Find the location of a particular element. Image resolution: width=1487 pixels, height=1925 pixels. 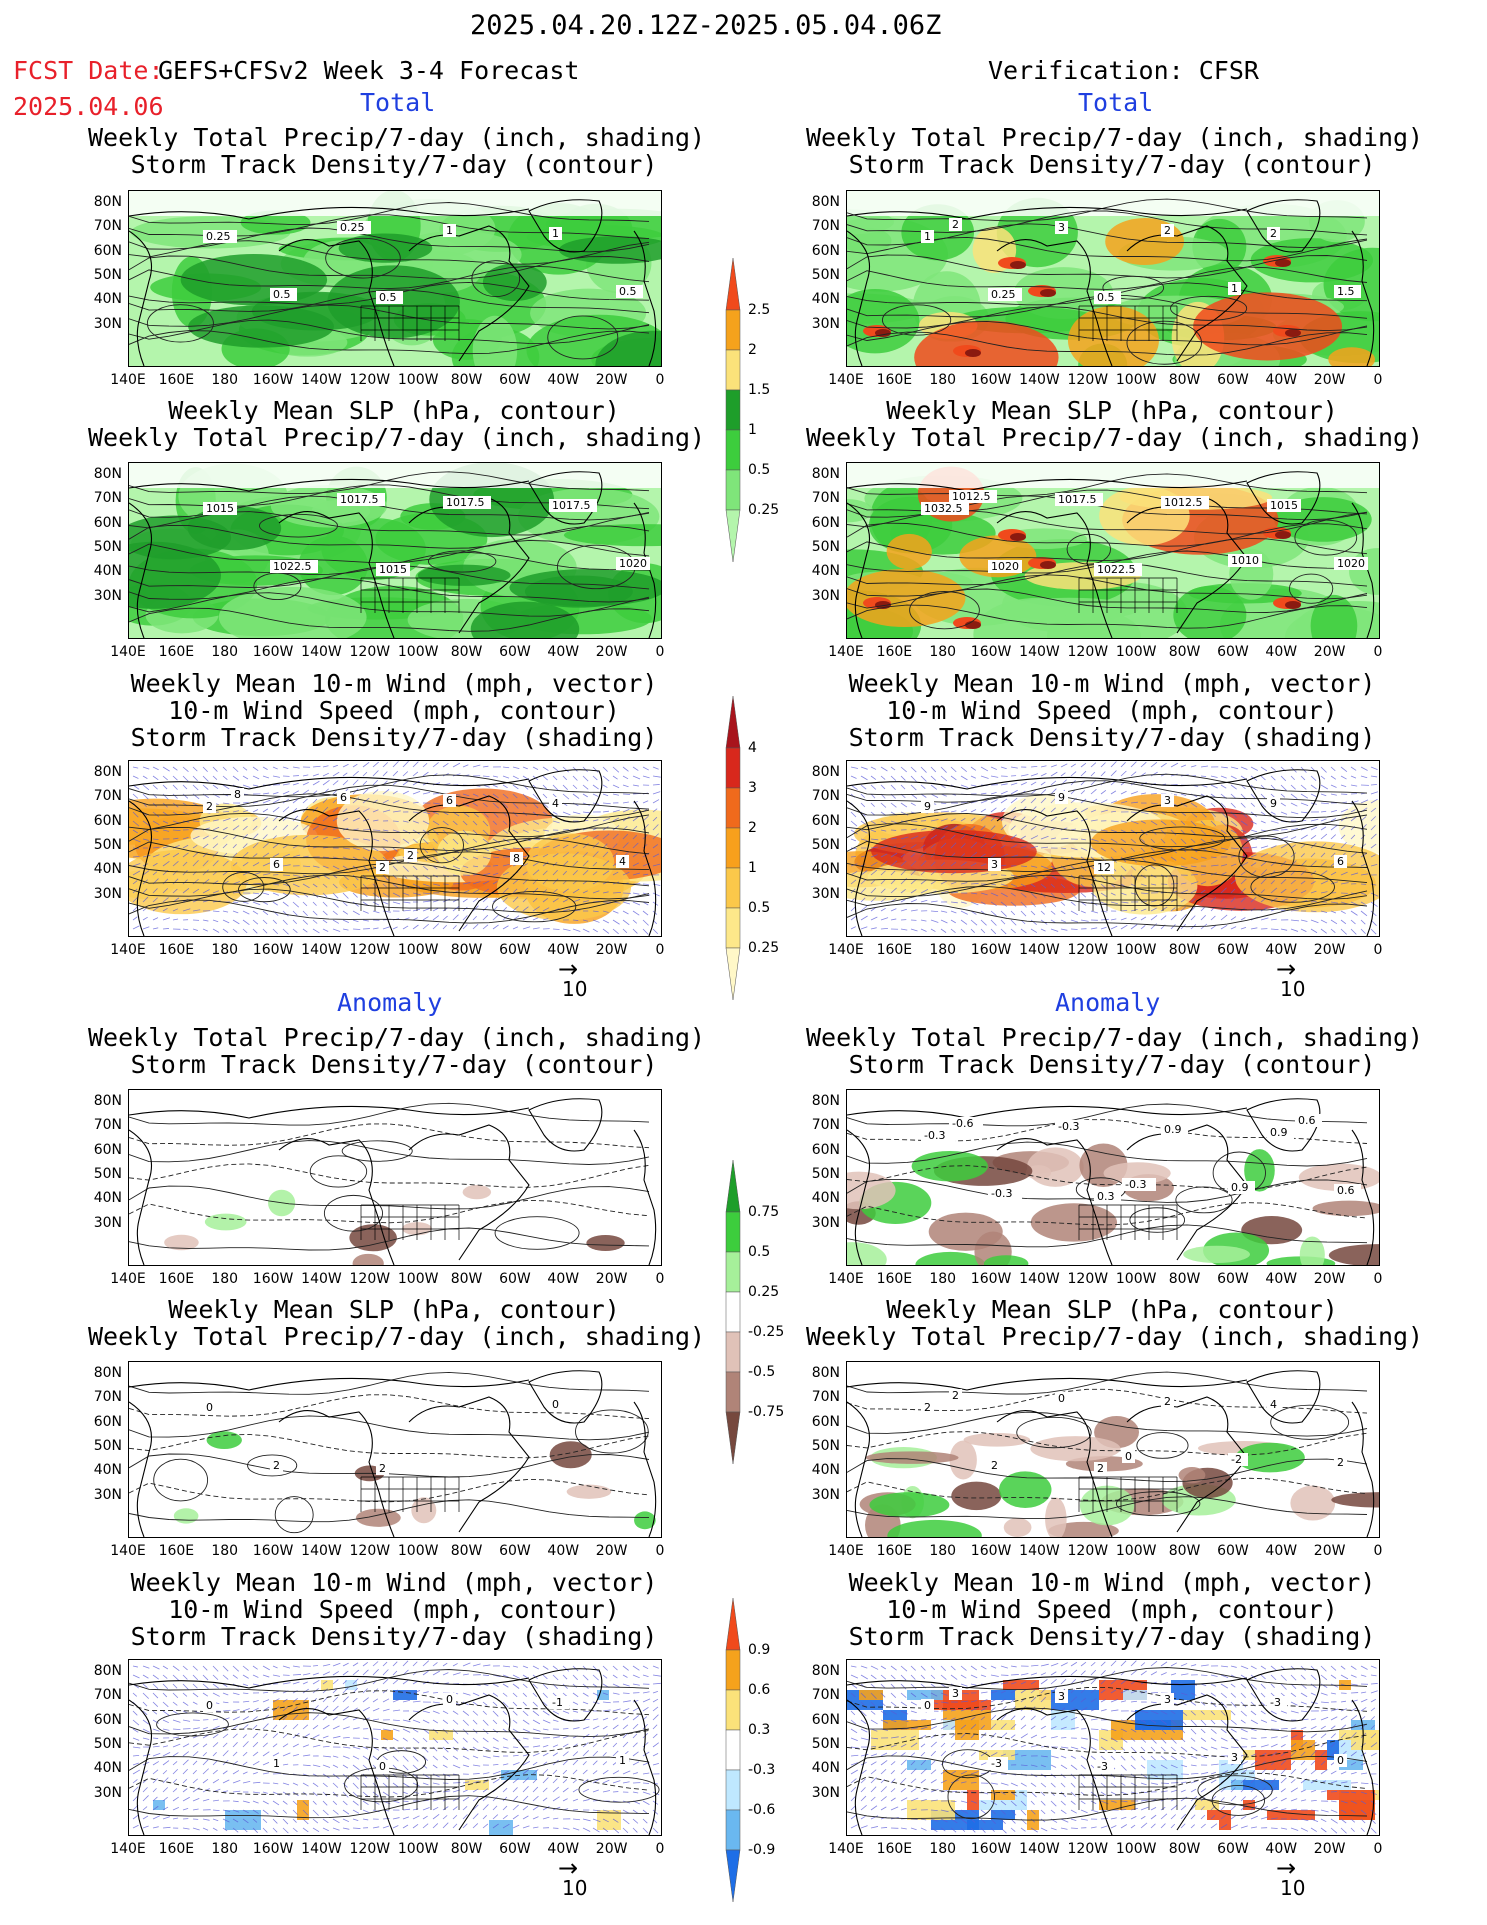

coastline-greenland is located at coordinates (1283, 226).